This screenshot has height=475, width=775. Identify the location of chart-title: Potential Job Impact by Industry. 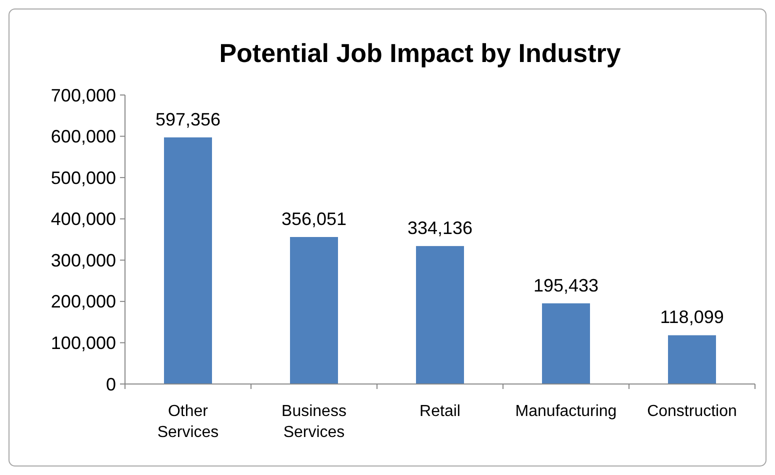
(420, 53).